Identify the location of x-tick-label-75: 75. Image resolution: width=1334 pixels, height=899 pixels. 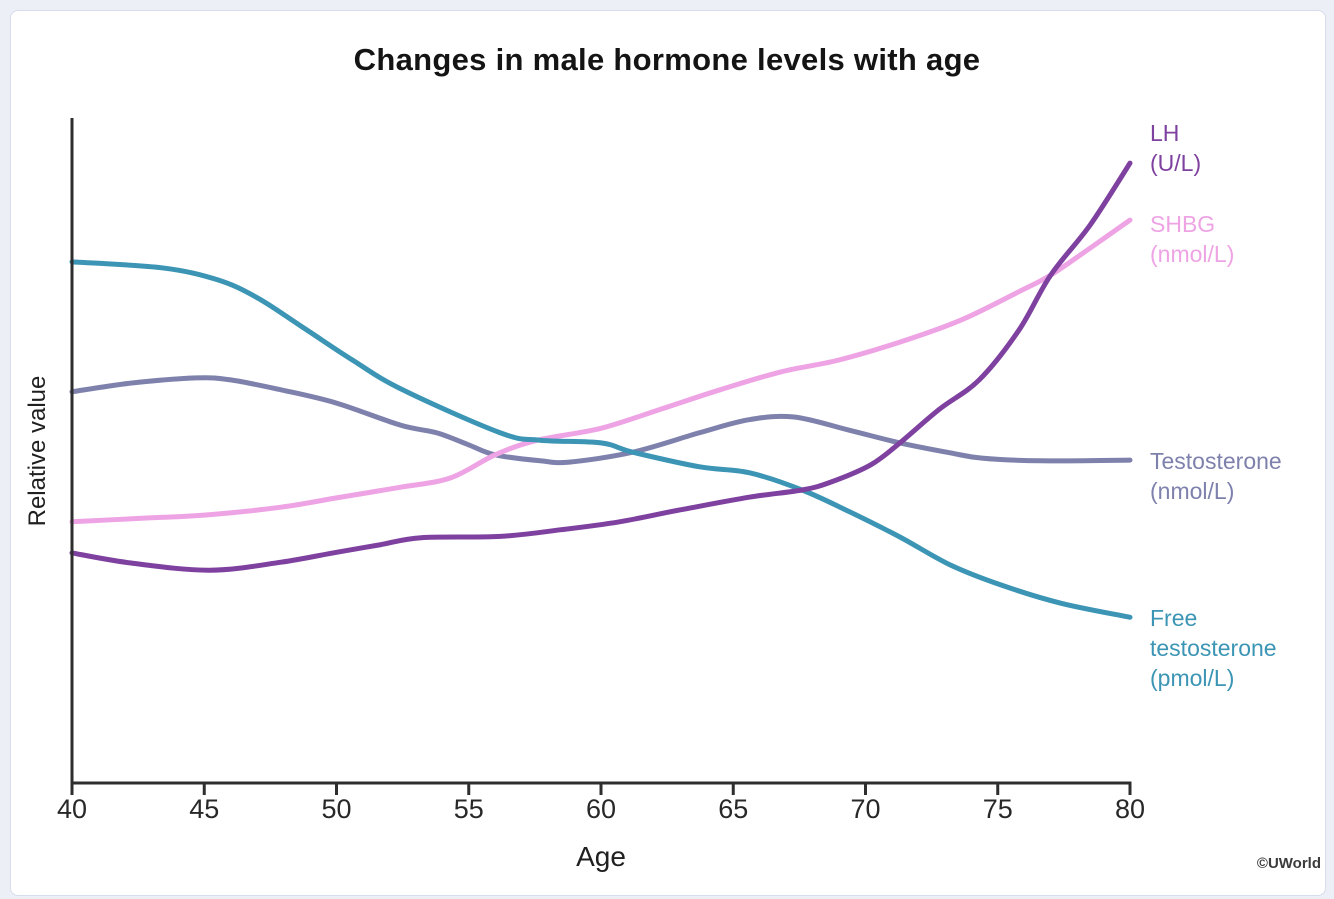
(997, 809).